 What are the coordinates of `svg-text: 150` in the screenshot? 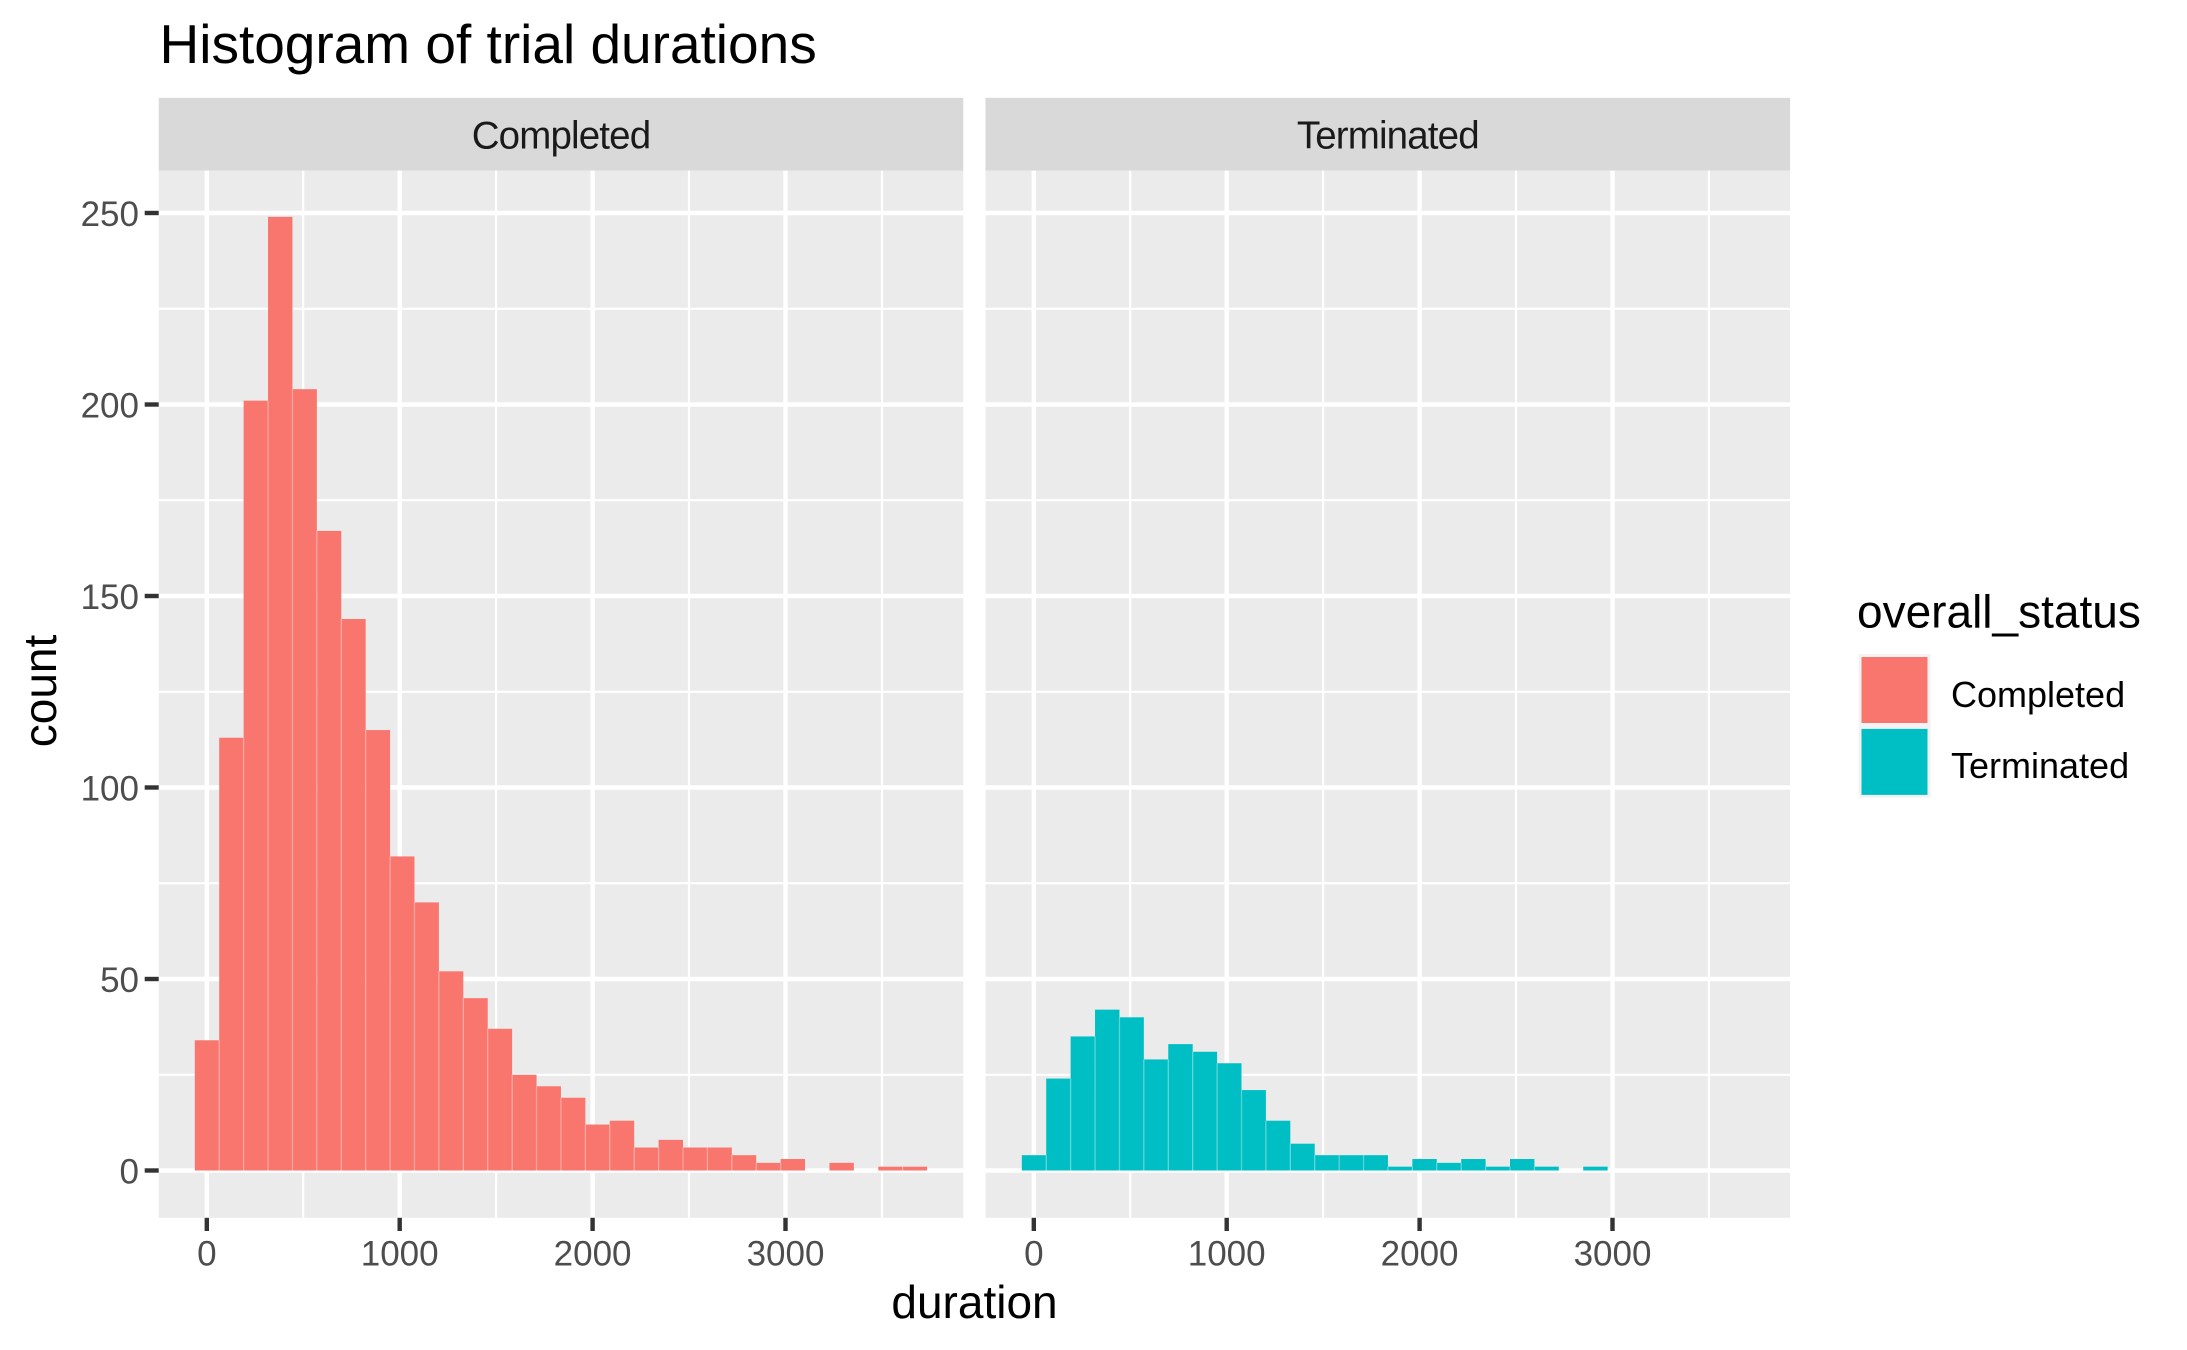 It's located at (110, 597).